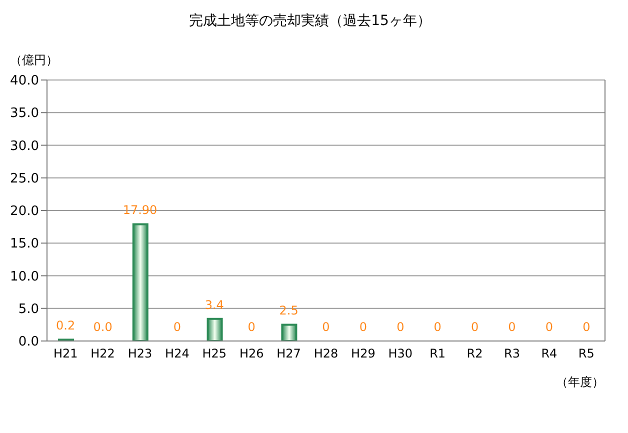 The image size is (628, 433). What do you see at coordinates (102, 327) in the screenshot?
I see `data-label: 0.0` at bounding box center [102, 327].